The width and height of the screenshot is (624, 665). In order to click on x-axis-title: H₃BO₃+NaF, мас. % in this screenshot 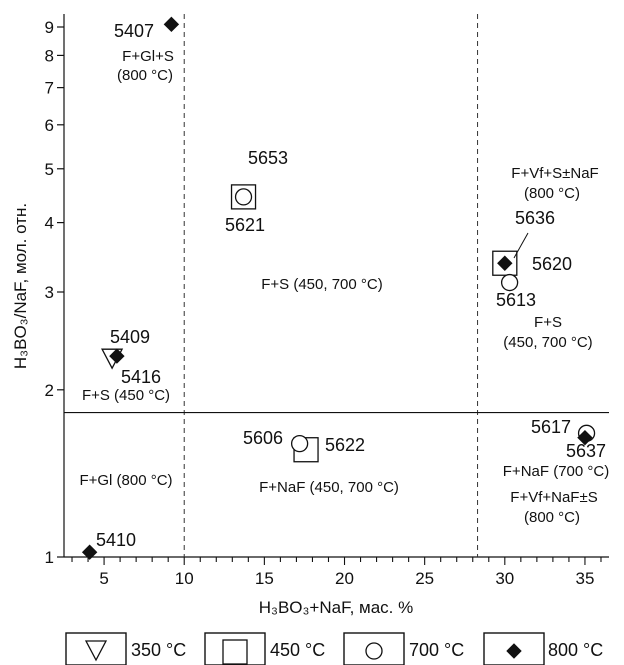, I will do `click(336, 607)`.